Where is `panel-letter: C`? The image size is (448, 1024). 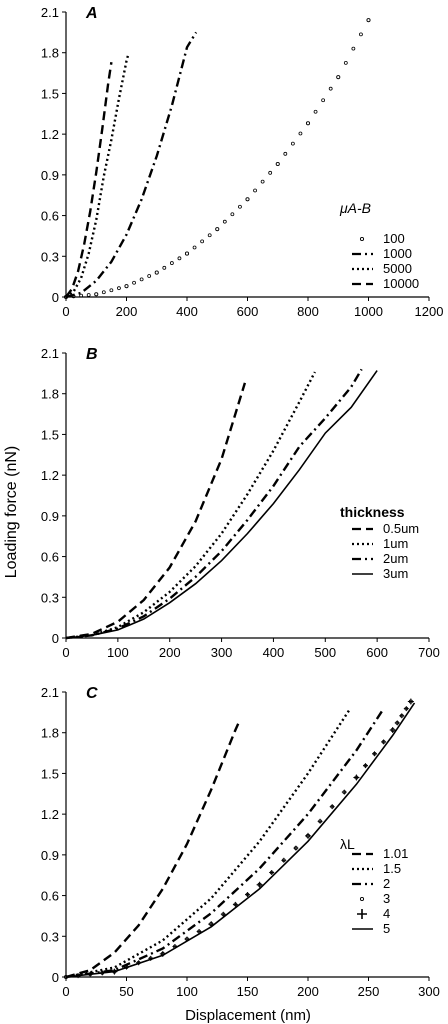 panel-letter: C is located at coordinates (92, 693).